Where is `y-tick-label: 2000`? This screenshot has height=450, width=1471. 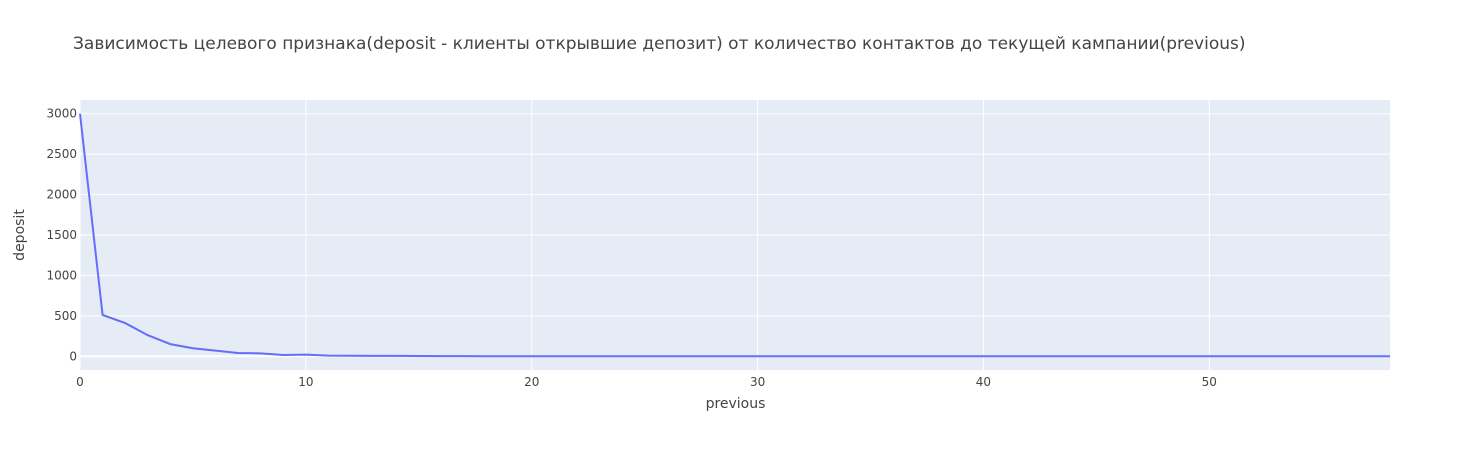
y-tick-label: 2000 is located at coordinates (61, 195).